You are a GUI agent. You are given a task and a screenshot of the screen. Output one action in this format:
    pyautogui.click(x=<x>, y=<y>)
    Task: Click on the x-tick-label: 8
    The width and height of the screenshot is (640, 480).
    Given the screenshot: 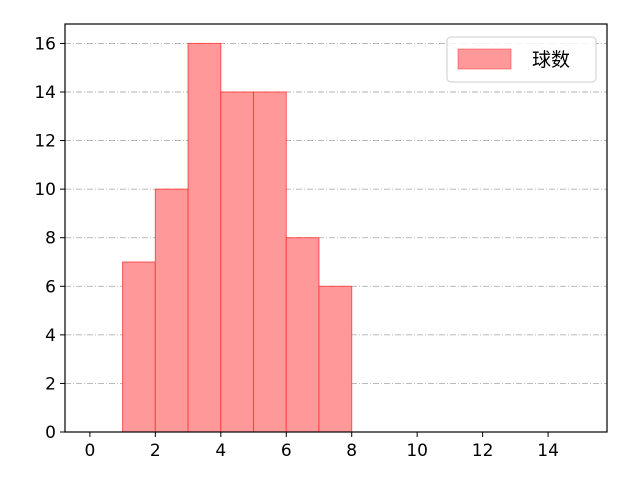 What is the action you would take?
    pyautogui.click(x=351, y=451)
    